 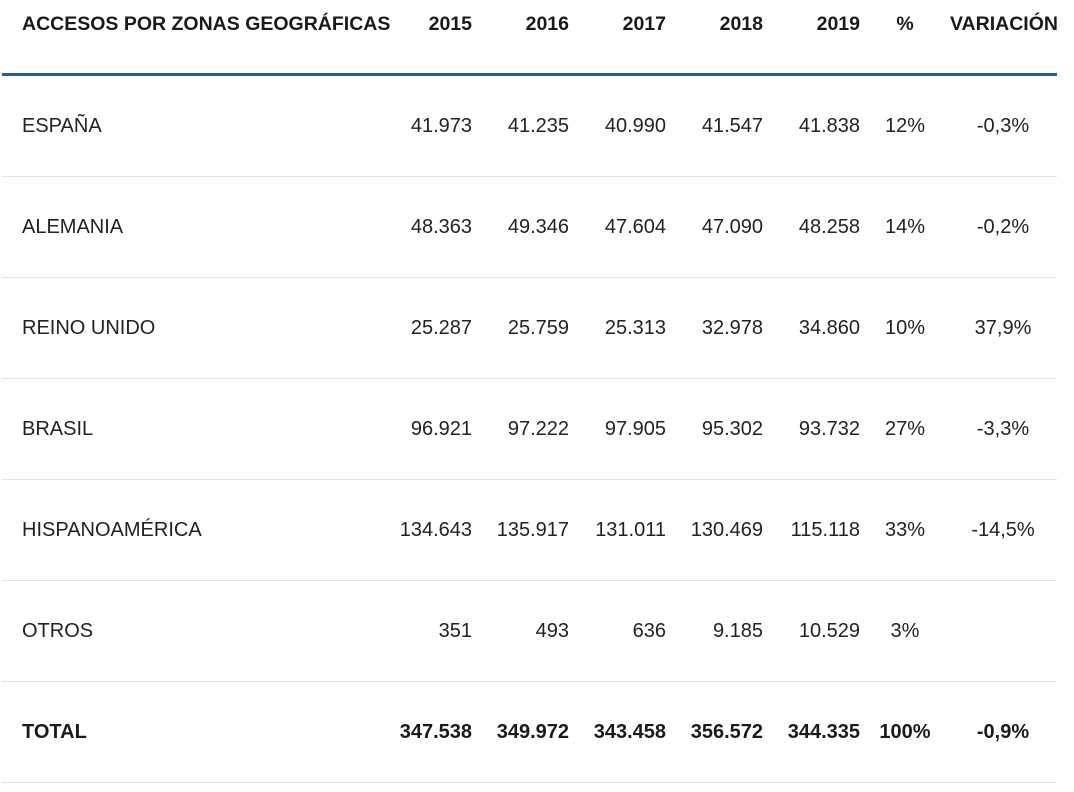 I want to click on row-zone: HISPANOAMÉRICA, so click(x=112, y=530).